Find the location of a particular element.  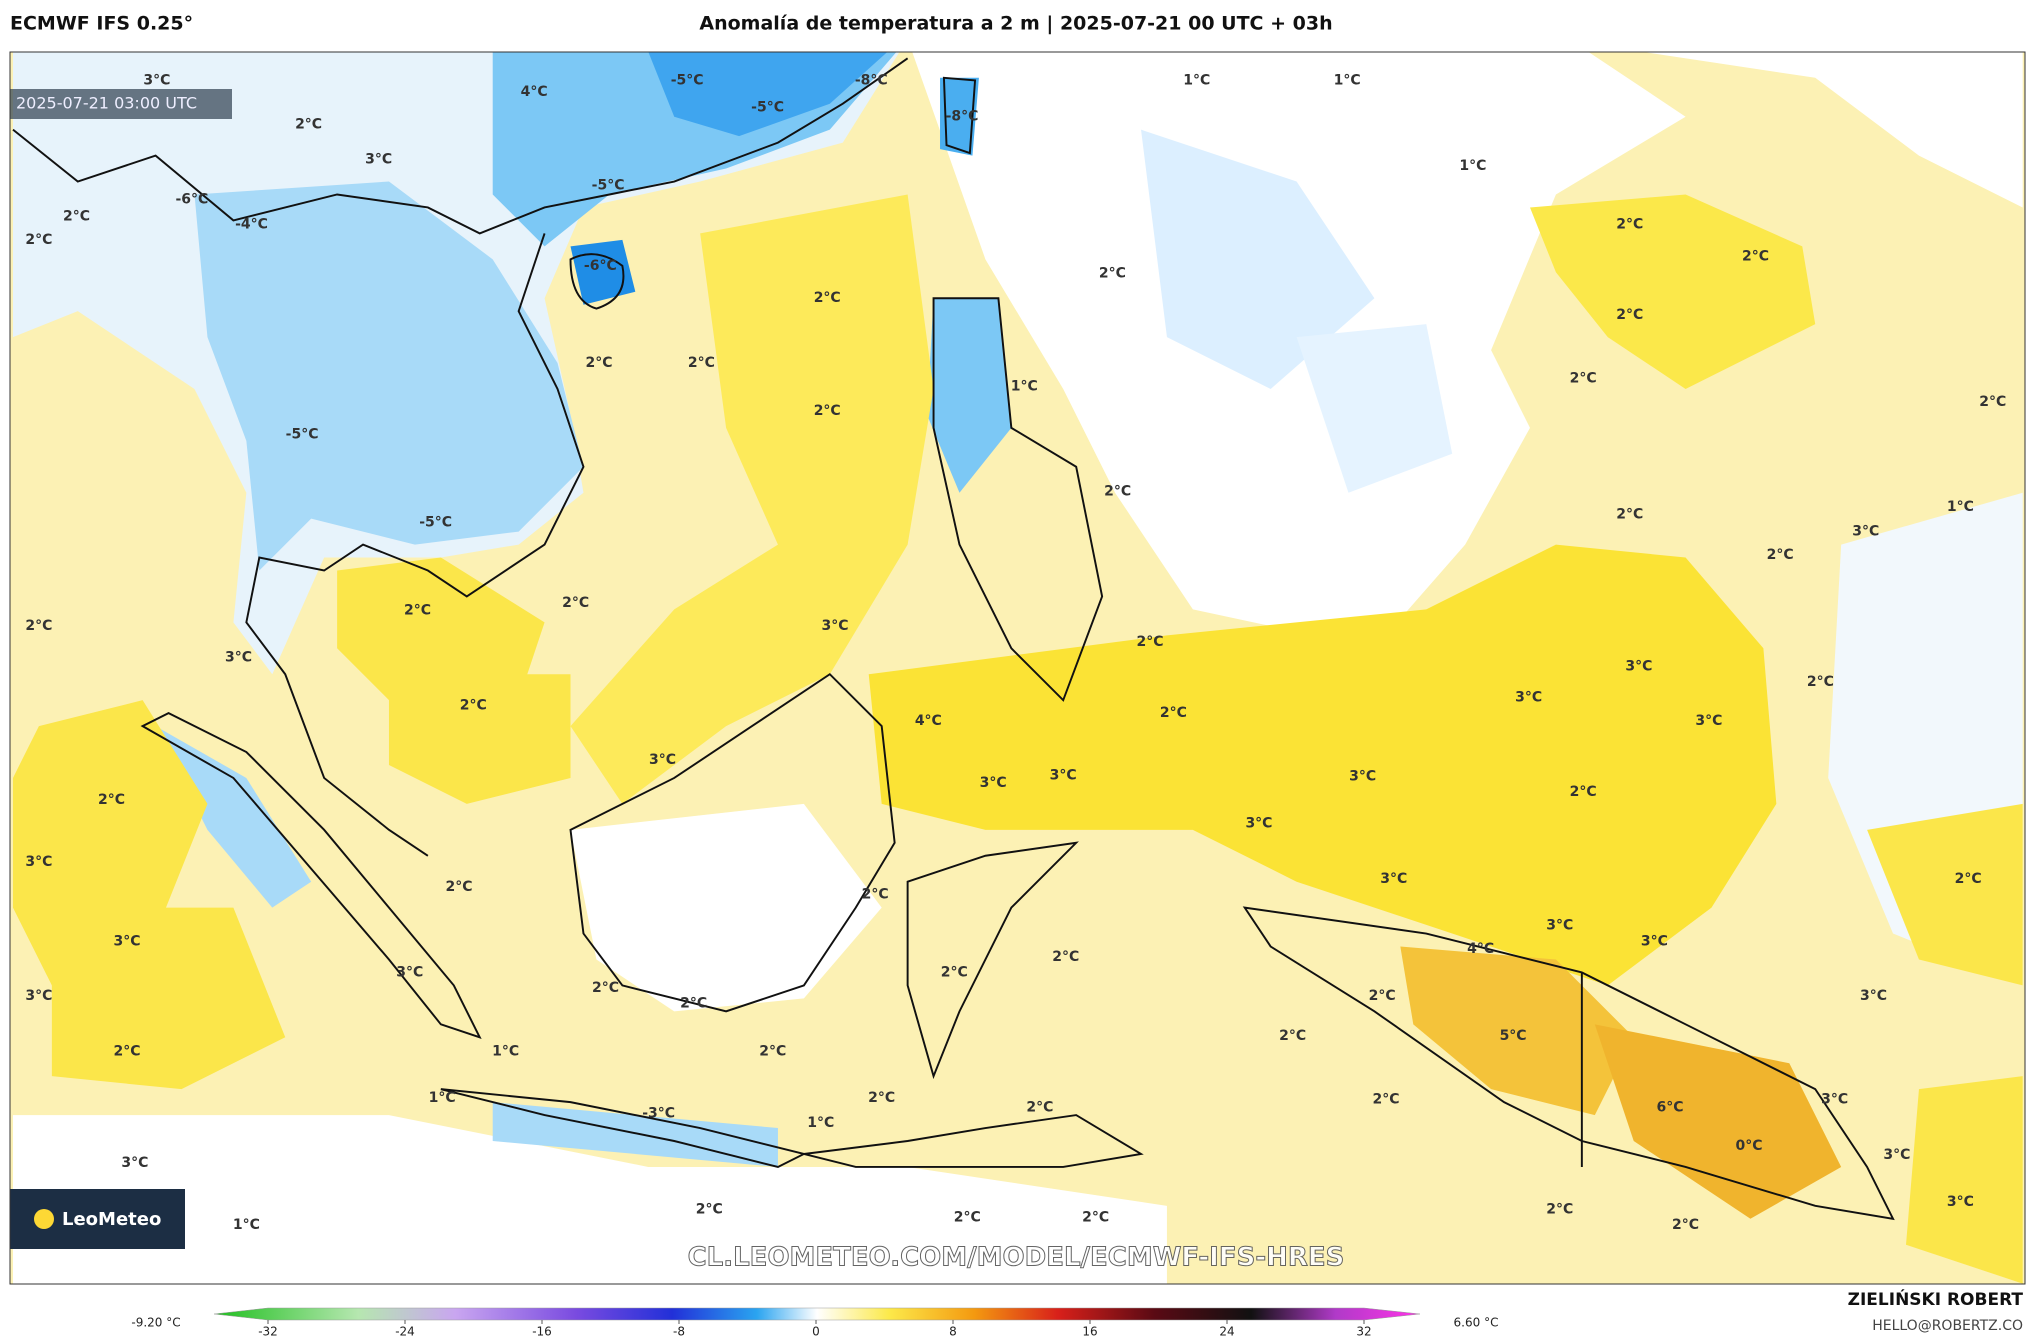

timestamp-box is located at coordinates (121, 104).